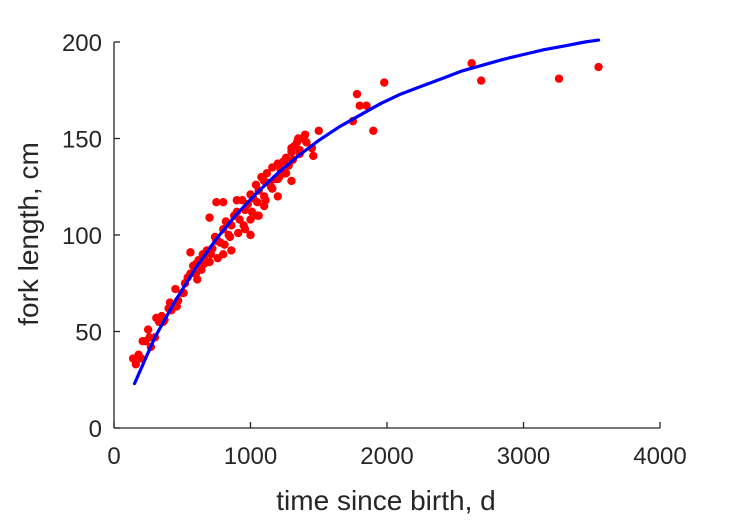 The image size is (729, 521). Describe the element at coordinates (250, 456) in the screenshot. I see `x-tick-label: 1000` at that location.